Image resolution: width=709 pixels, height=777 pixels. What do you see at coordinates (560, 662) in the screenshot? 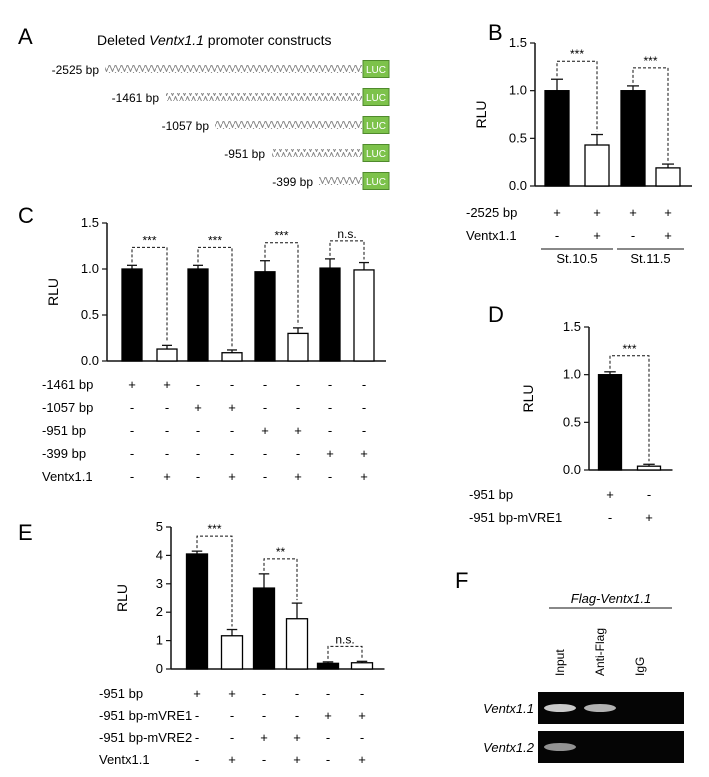
I see `lane-label: Input` at bounding box center [560, 662].